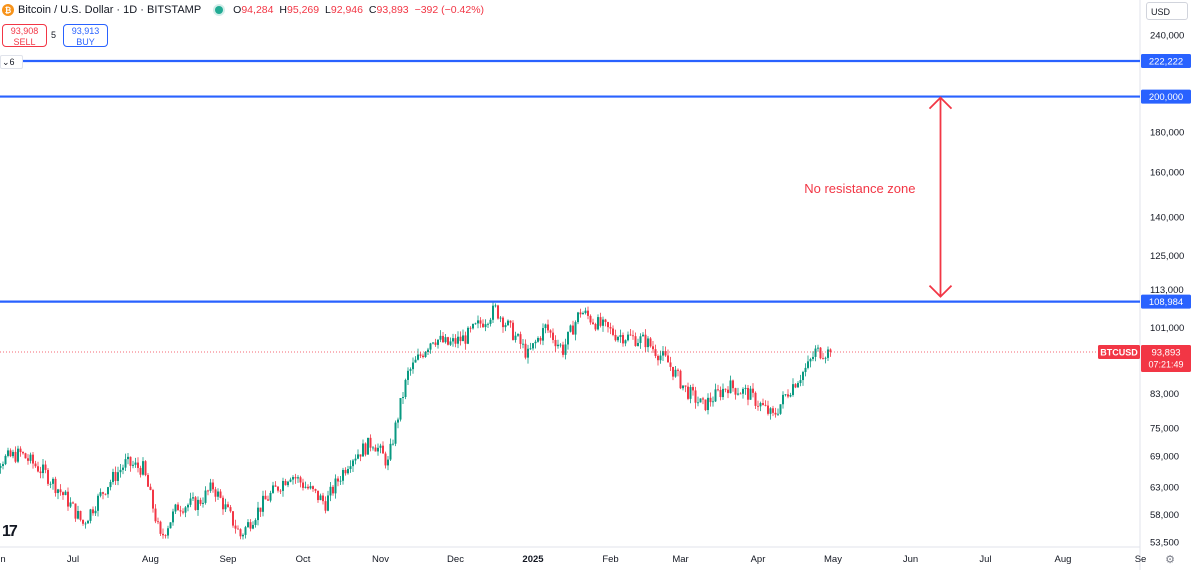  I want to click on x-tick-label: Se, so click(1141, 559).